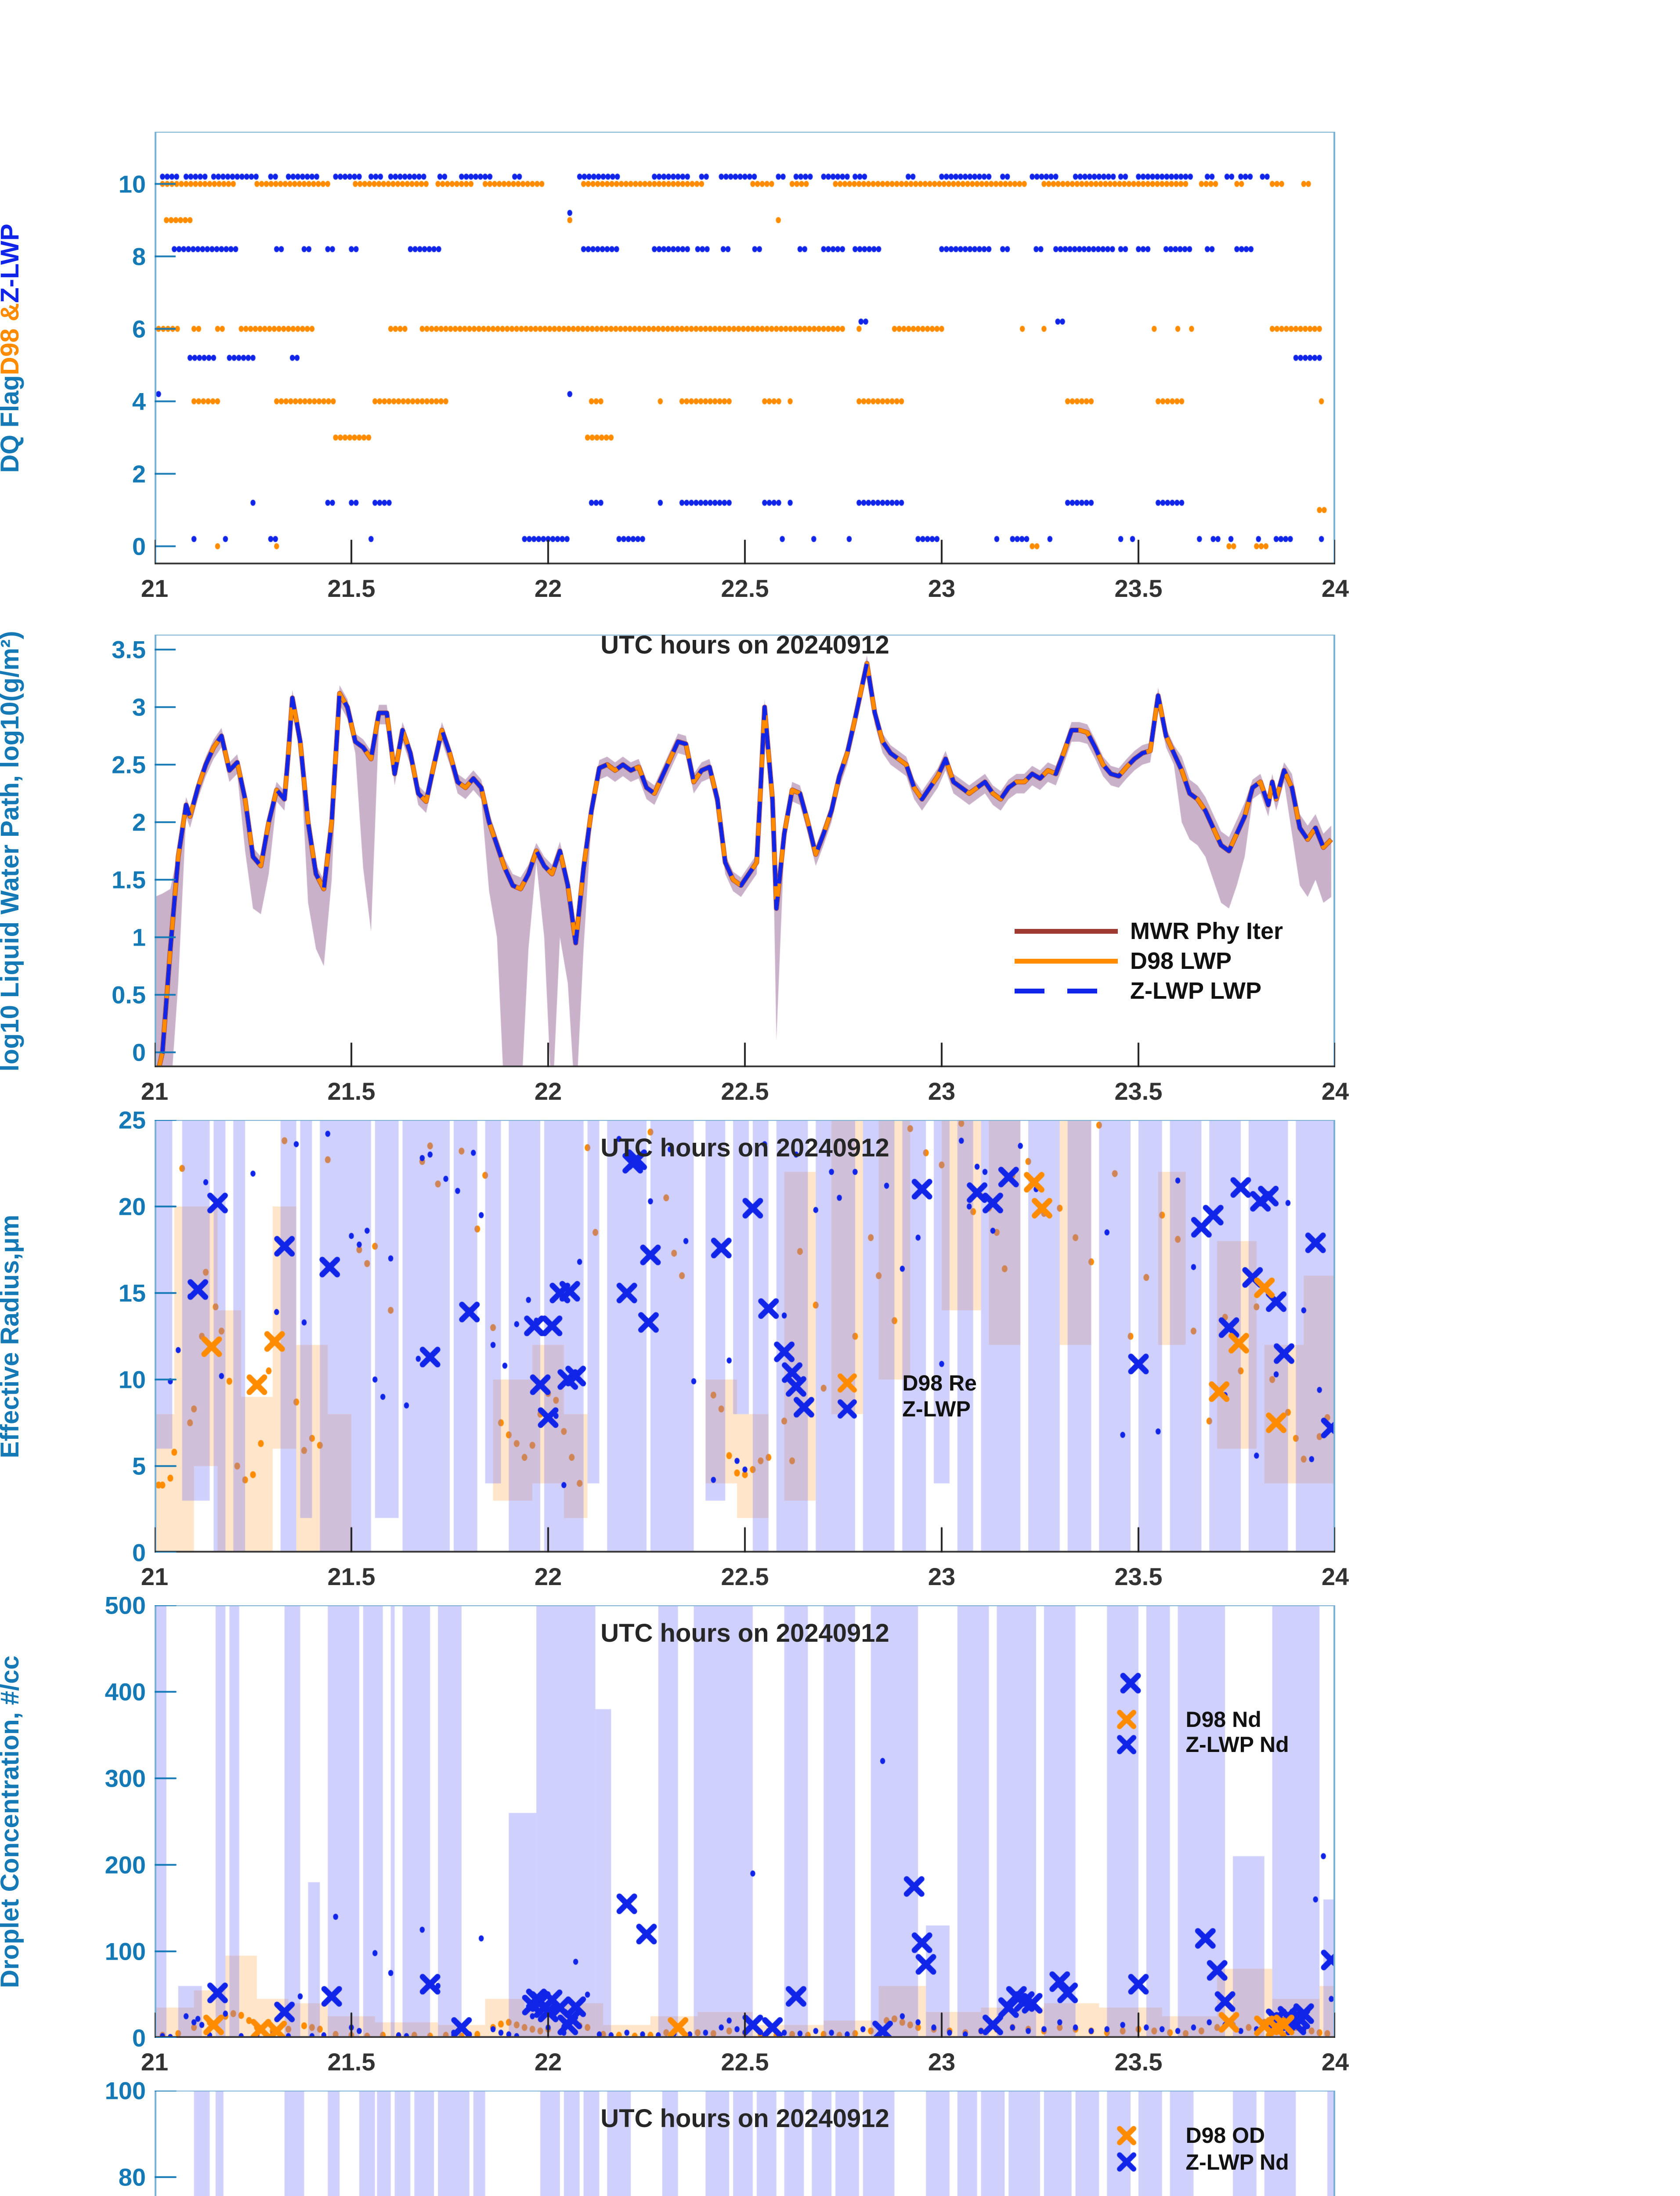 The width and height of the screenshot is (1680, 2196). Describe the element at coordinates (139, 1466) in the screenshot. I see `y-tick-label: 5` at that location.